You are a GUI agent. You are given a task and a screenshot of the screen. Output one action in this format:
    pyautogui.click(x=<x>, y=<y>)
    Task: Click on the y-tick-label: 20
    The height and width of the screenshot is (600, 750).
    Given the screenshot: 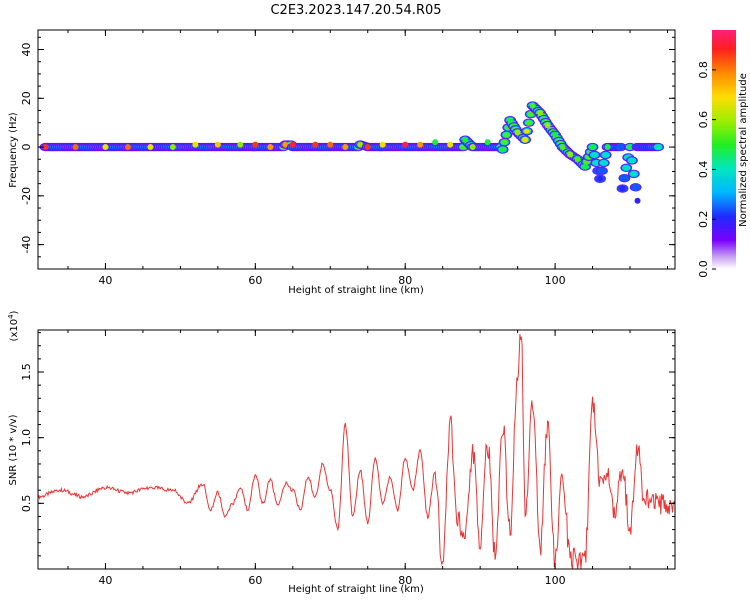 What is the action you would take?
    pyautogui.click(x=26, y=98)
    